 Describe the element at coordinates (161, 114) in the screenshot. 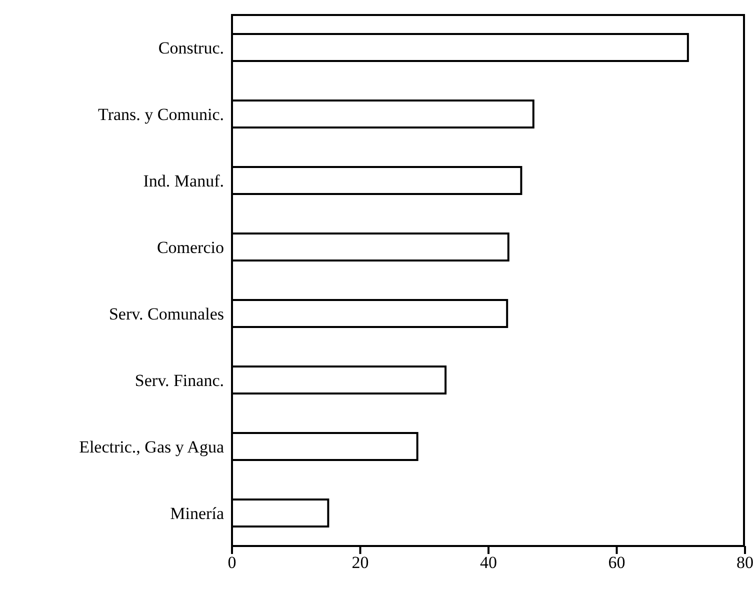

I see `y-tick-label: Trans. y Comunic.` at that location.